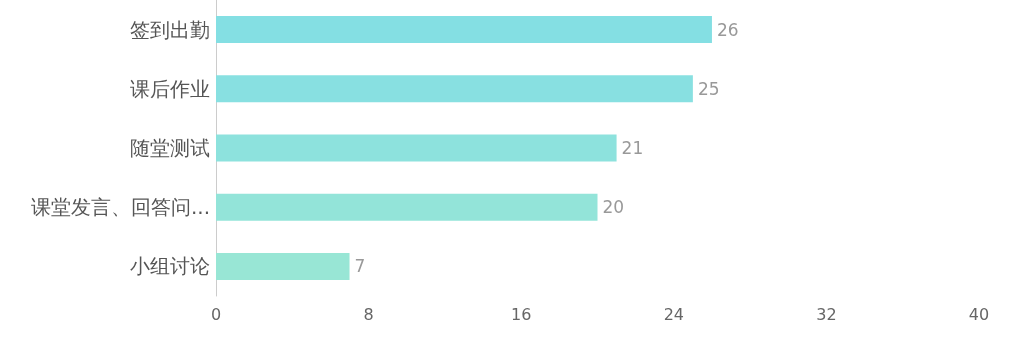  Describe the element at coordinates (216, 314) in the screenshot. I see `x-tick-label: 0` at that location.